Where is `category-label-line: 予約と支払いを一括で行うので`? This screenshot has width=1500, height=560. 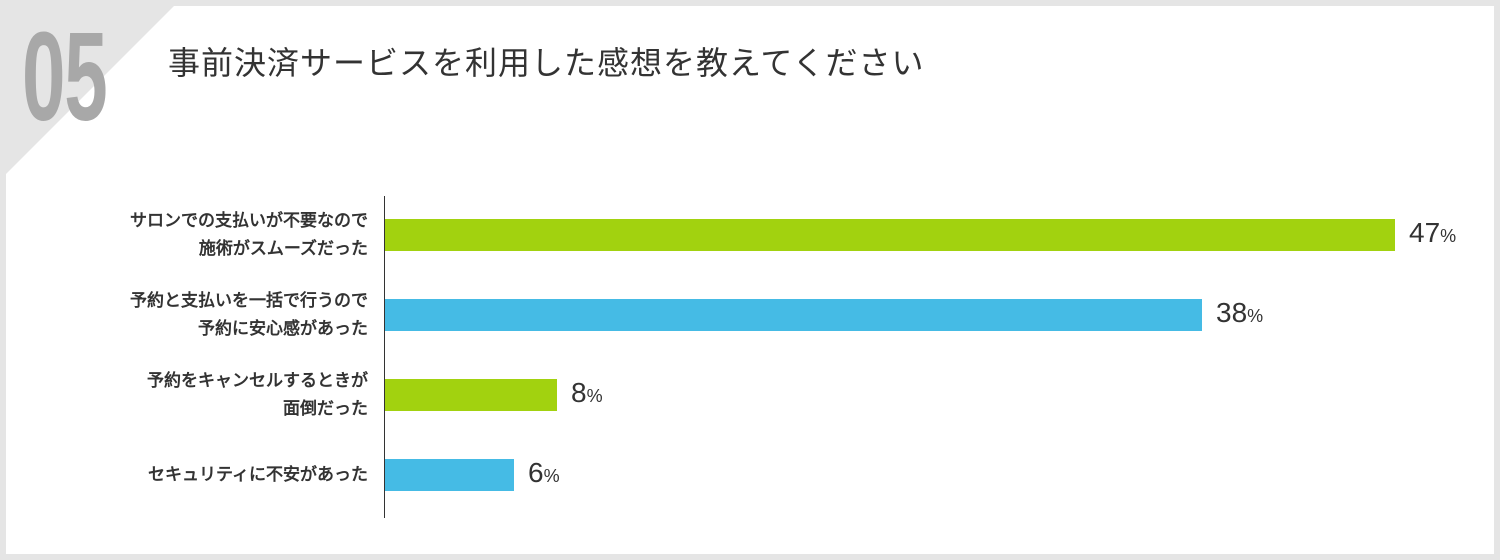
category-label-line: 予約と支払いを一括で行うので is located at coordinates (249, 301).